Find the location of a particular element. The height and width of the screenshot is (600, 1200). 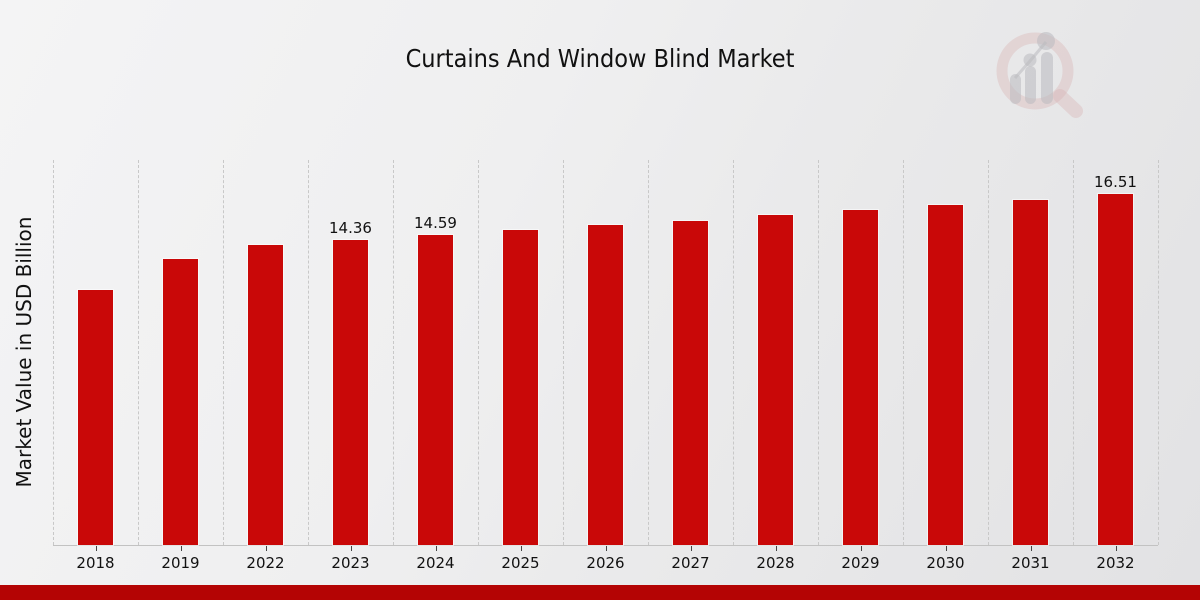

x-tick-label: 2028 is located at coordinates (775, 563).